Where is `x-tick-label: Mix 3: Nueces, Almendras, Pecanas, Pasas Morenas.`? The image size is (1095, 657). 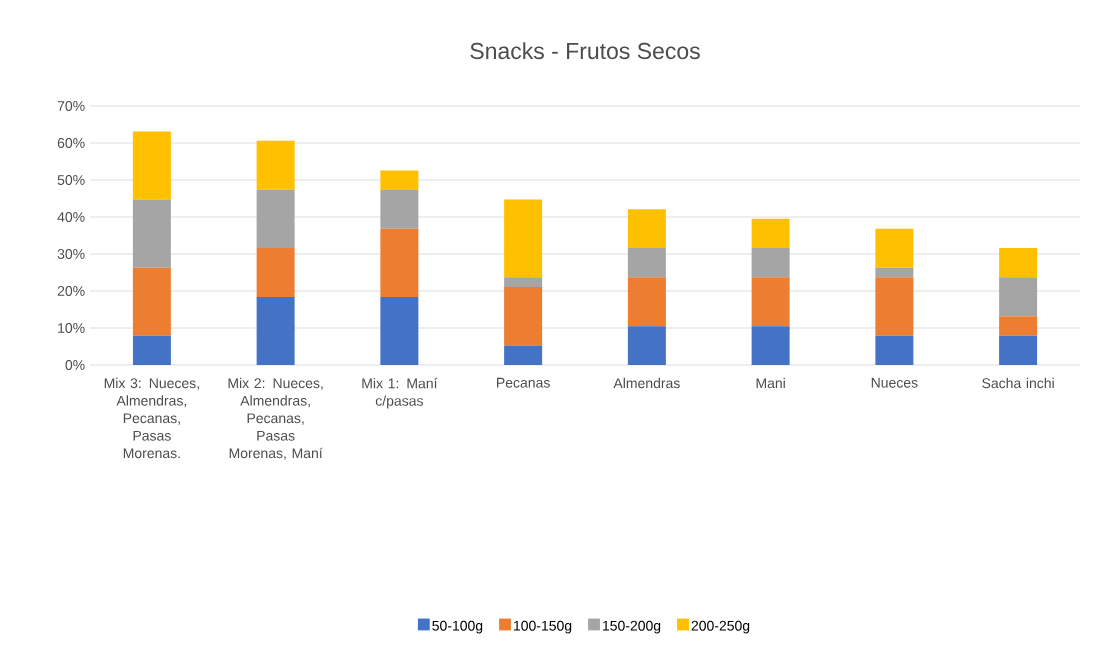
x-tick-label: Mix 3: Nueces, Almendras, Pecanas, Pasas Morenas. is located at coordinates (151, 418).